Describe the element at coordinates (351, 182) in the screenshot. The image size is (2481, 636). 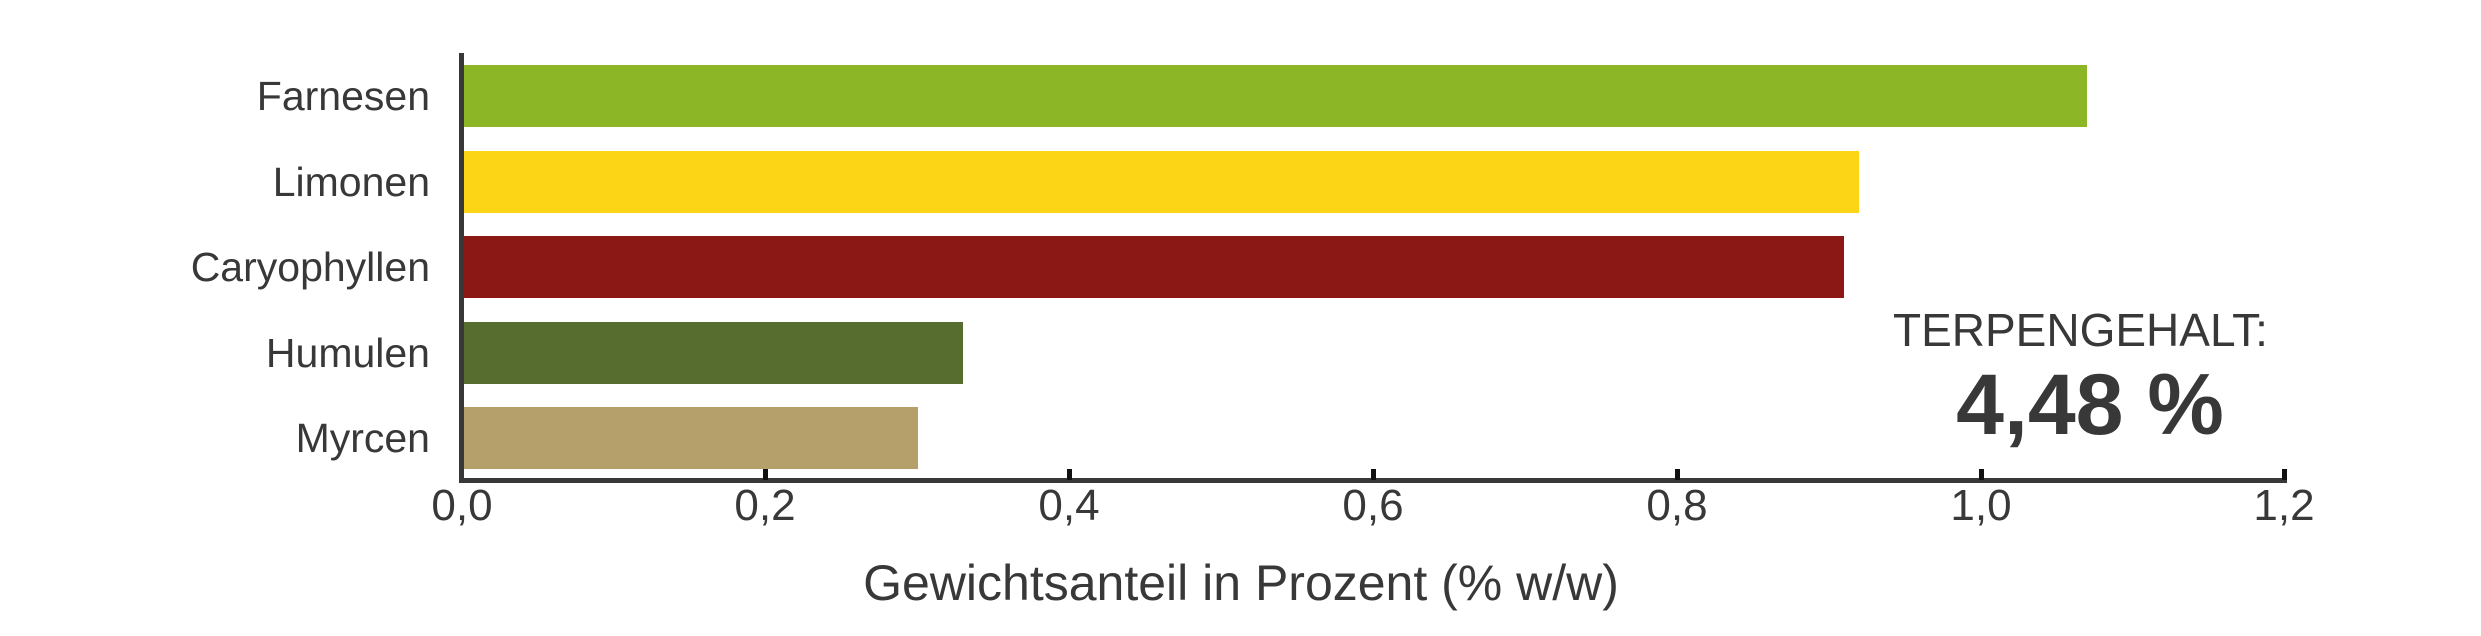
I see `category-label: Limonen` at that location.